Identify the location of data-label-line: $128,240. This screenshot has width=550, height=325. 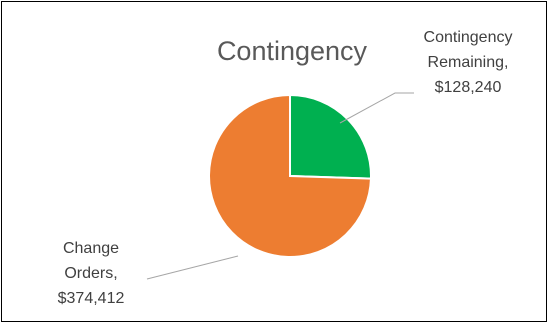
(468, 87).